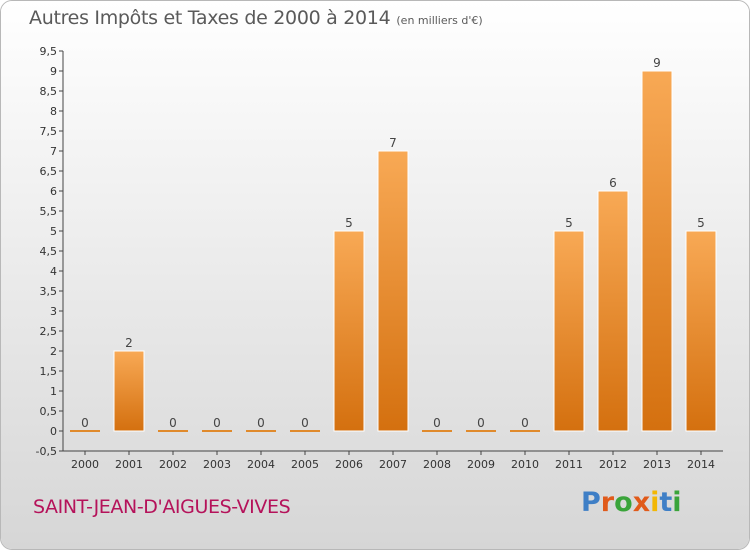 This screenshot has height=550, width=750. What do you see at coordinates (217, 464) in the screenshot?
I see `x-tick-label-2003: 2003` at bounding box center [217, 464].